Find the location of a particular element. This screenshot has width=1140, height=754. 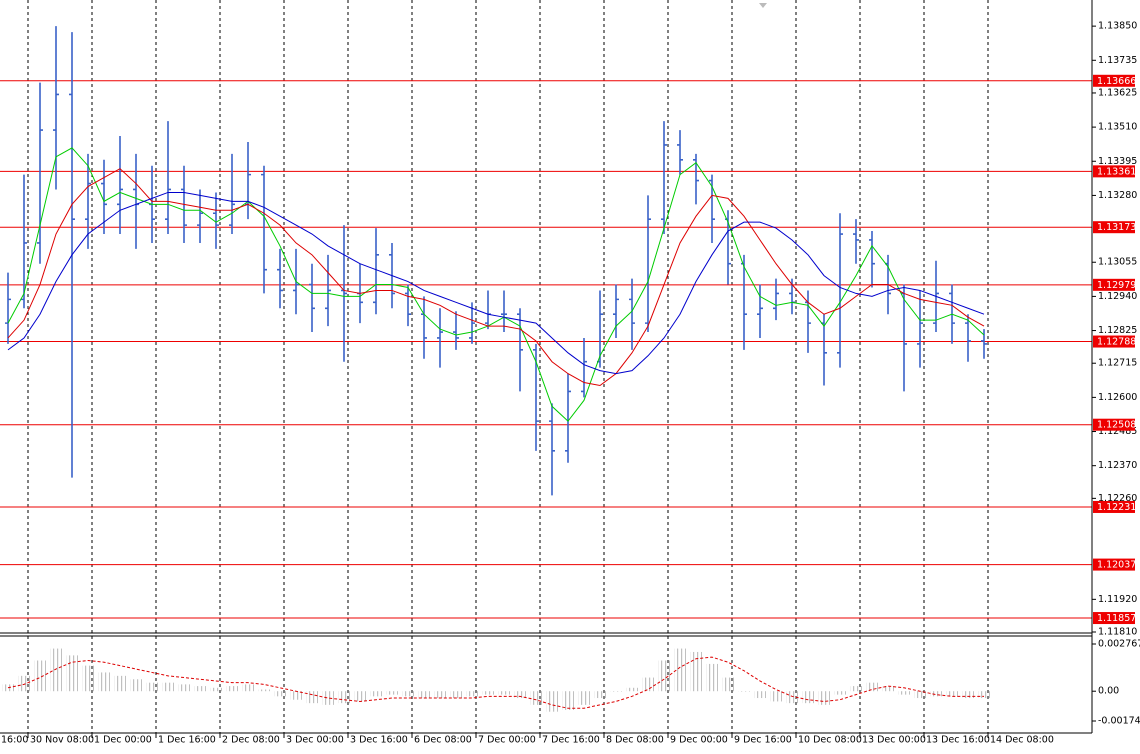

x-tick-label: 1 Dec 16:00 is located at coordinates (187, 740).